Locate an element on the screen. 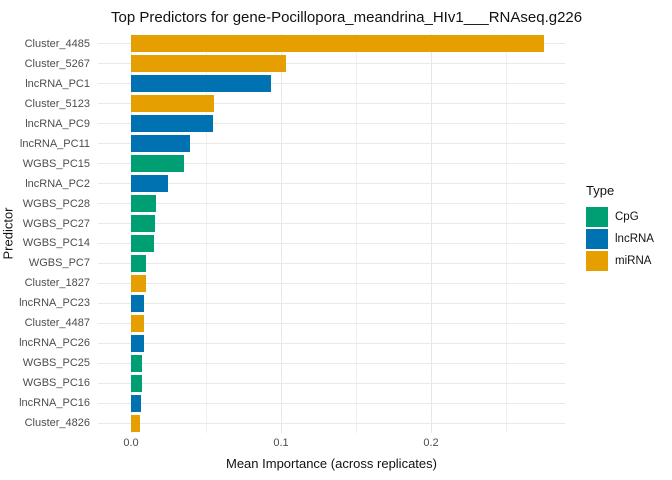 Image resolution: width=672 pixels, height=480 pixels. legend: Type CpG lncRNA miRNA is located at coordinates (629, 228).